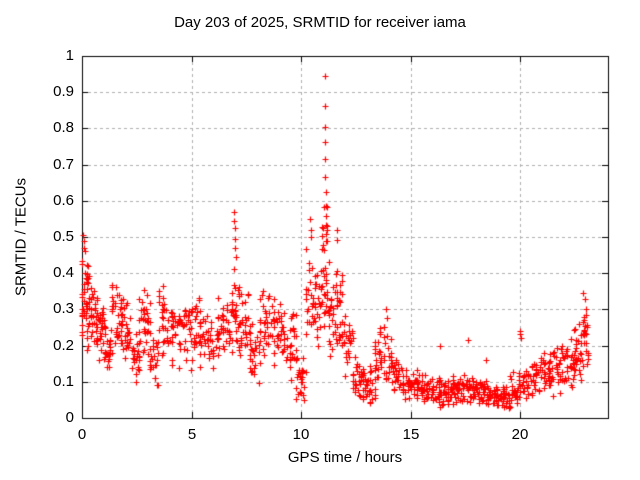 This screenshot has height=480, width=640. Describe the element at coordinates (301, 434) in the screenshot. I see `x-tick-label: 10` at that location.